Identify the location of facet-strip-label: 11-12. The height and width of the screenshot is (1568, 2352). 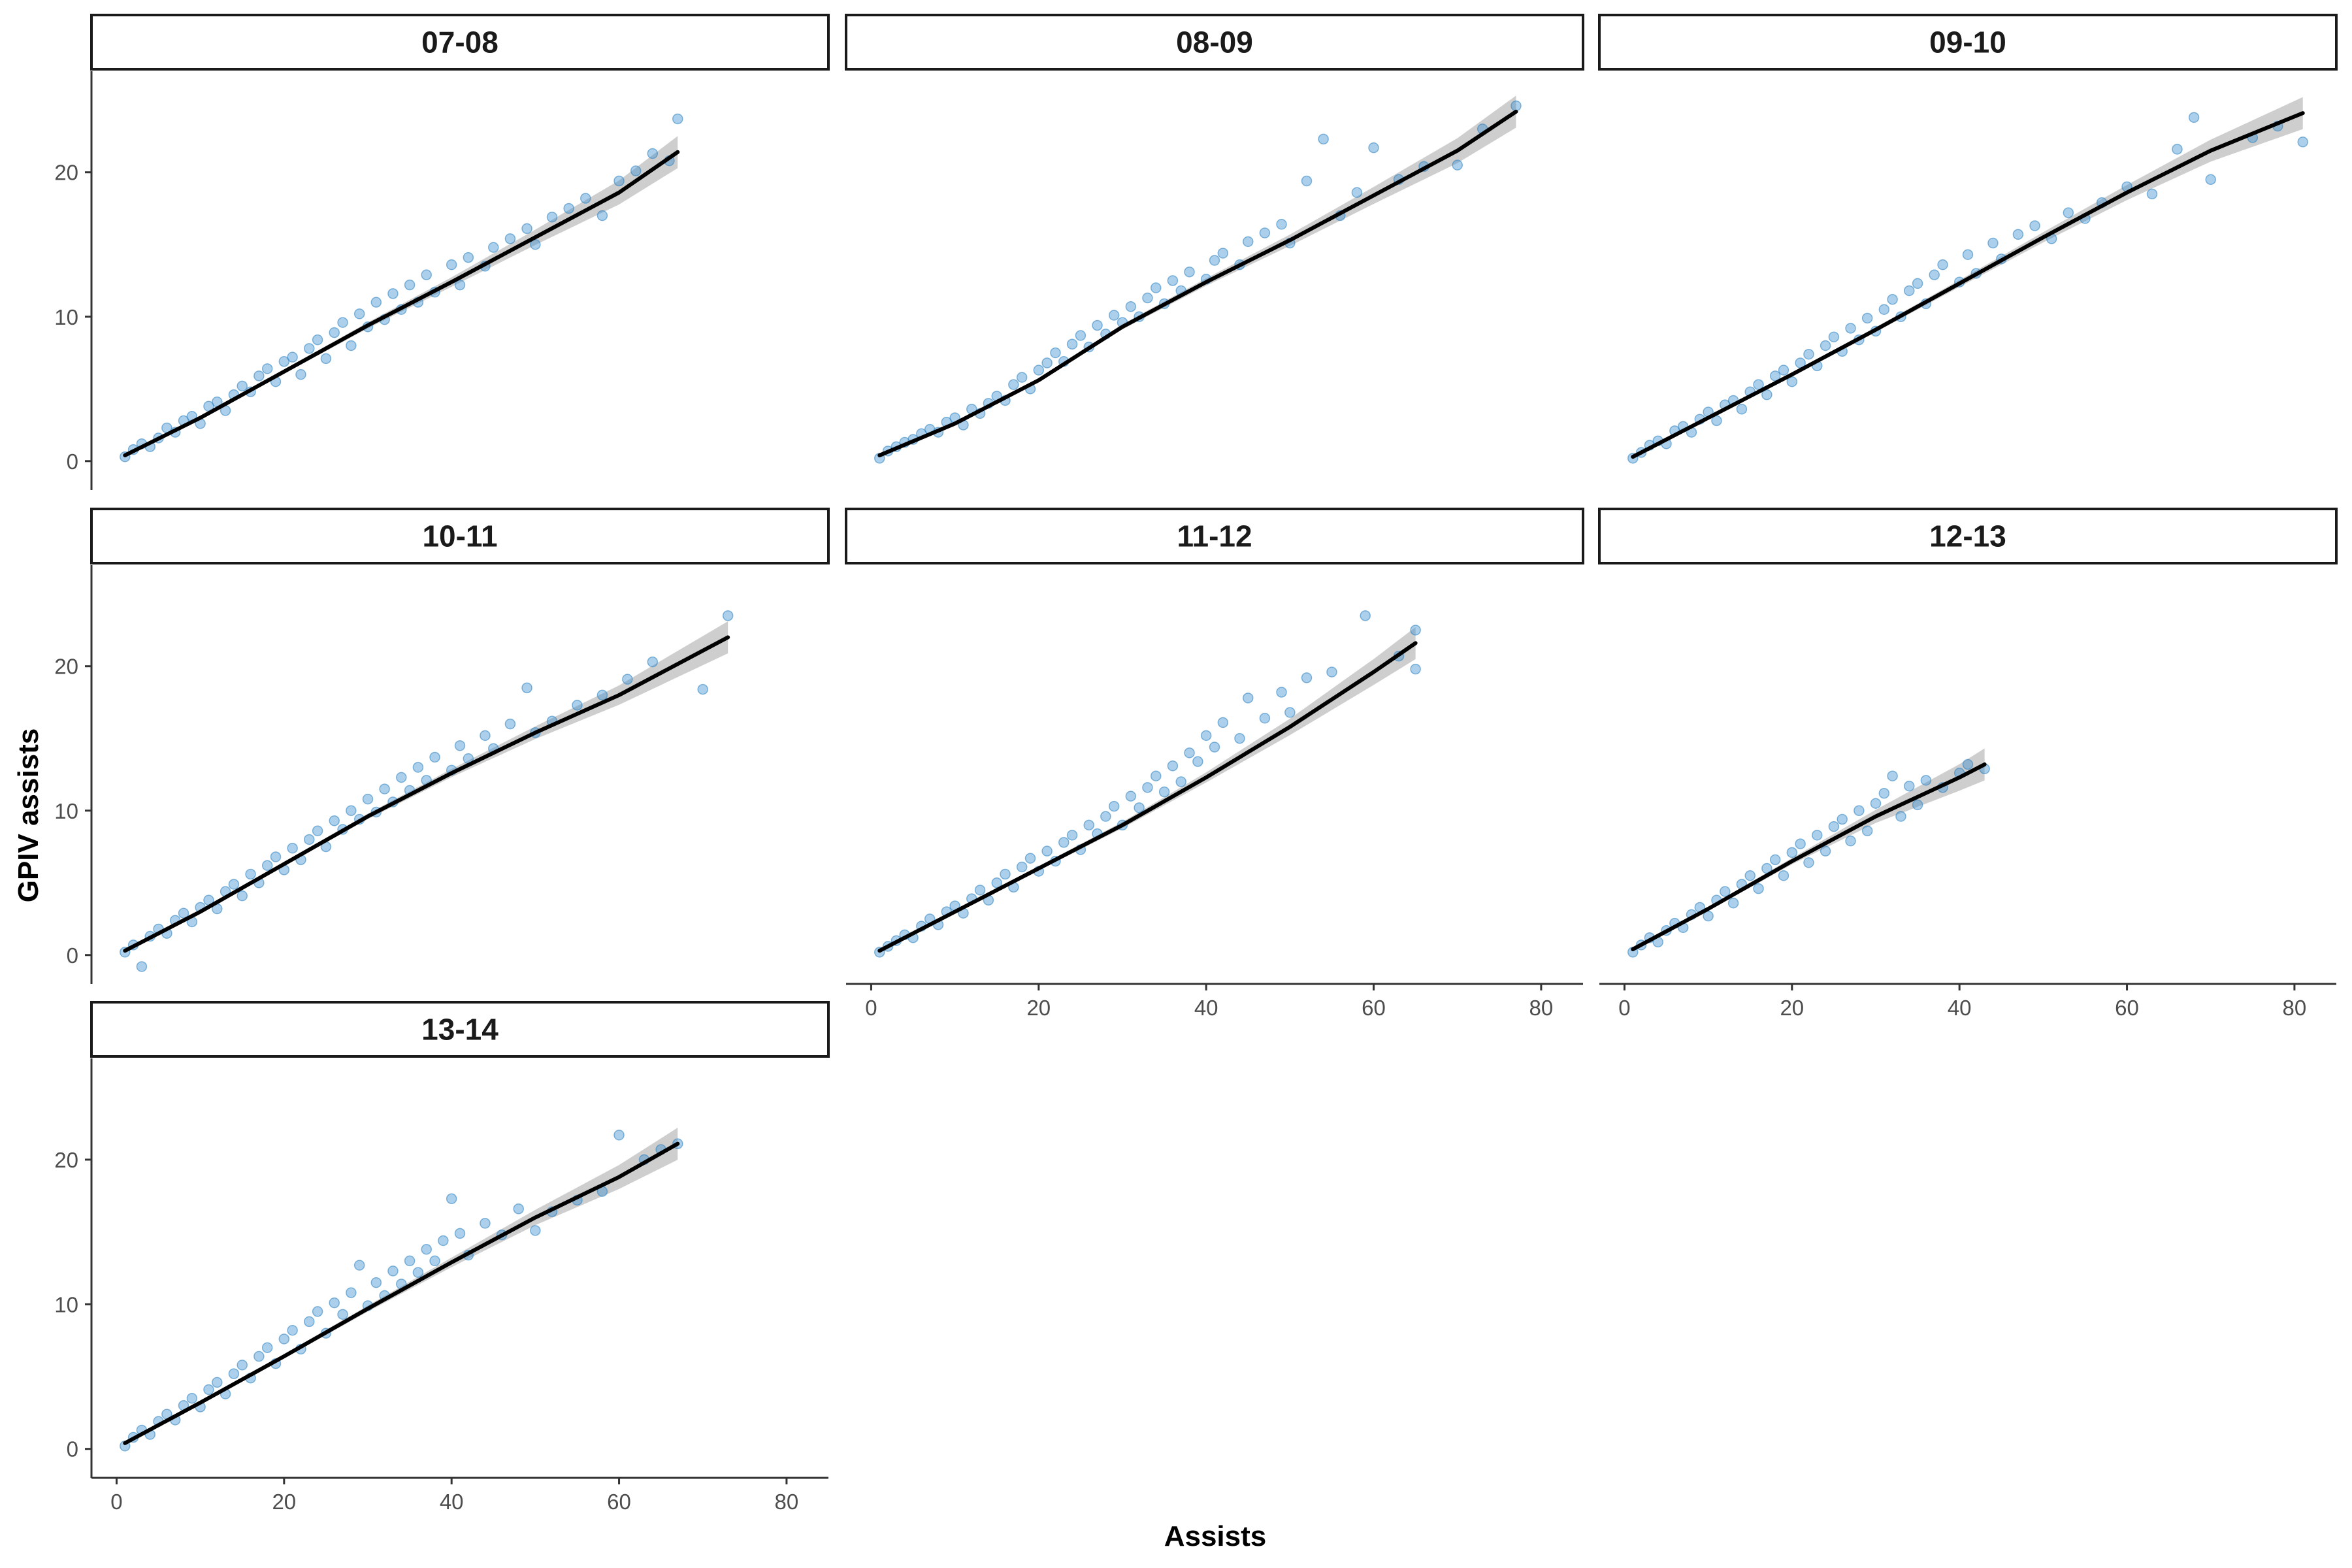
(1214, 536).